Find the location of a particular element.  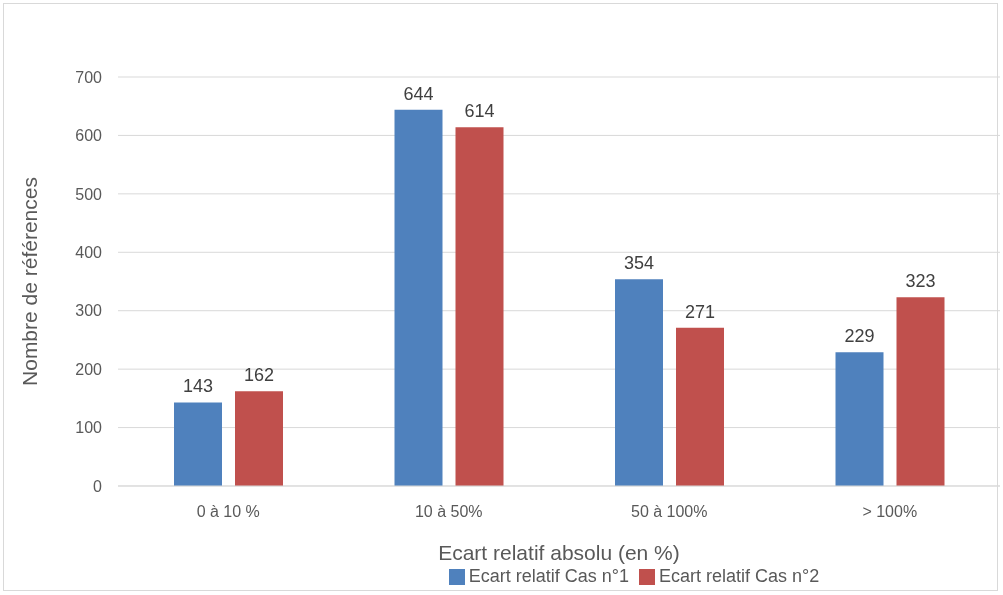

data-label: 162 is located at coordinates (259, 375).